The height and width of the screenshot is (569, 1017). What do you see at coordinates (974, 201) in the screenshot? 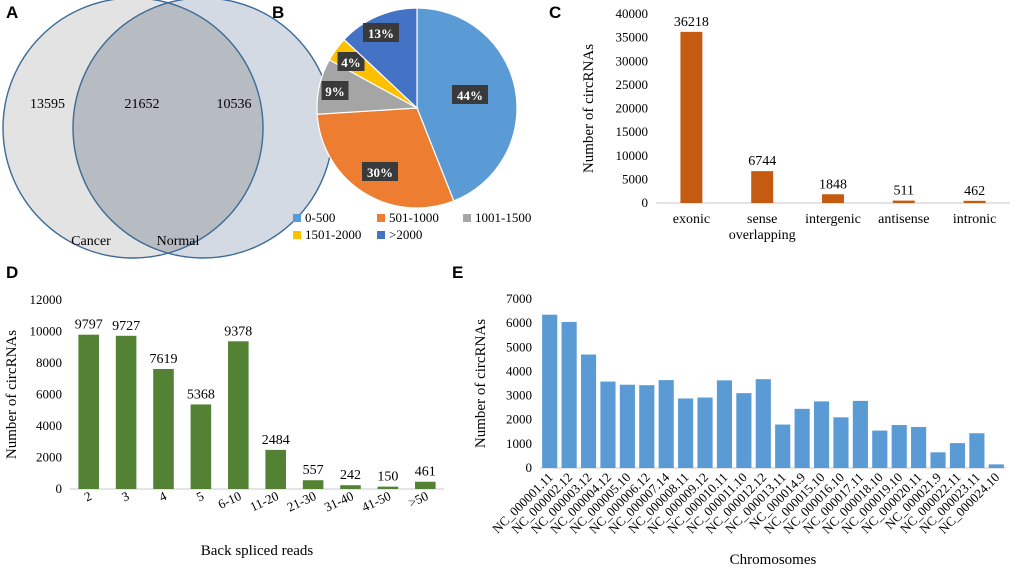
I see `bar-intronic` at bounding box center [974, 201].